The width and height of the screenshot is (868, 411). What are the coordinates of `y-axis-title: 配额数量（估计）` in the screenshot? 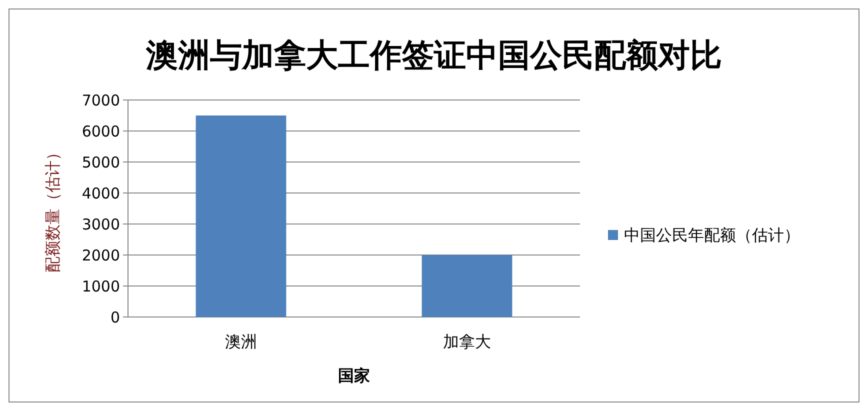 It's located at (52, 208).